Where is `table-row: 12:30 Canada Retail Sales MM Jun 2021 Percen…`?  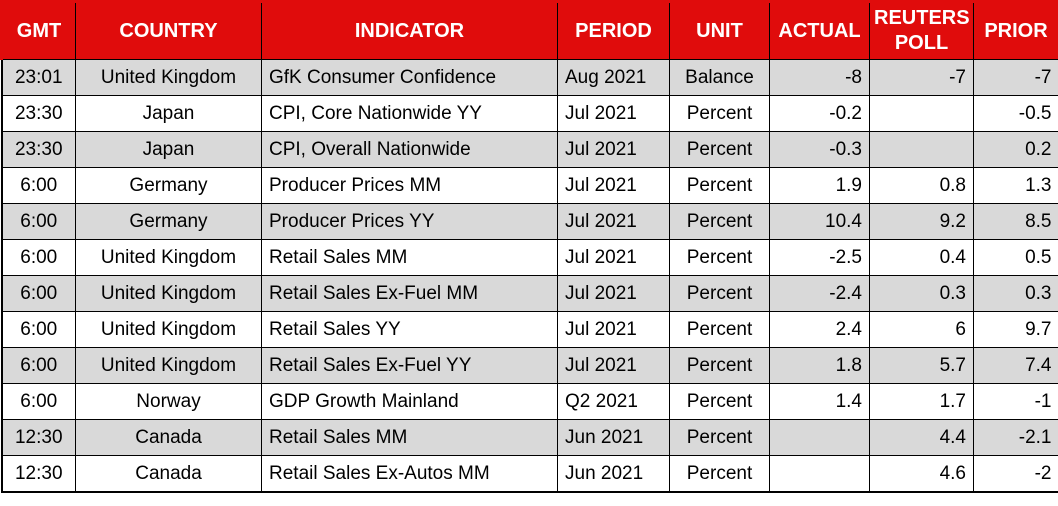
table-row: 12:30 Canada Retail Sales MM Jun 2021 Percen… is located at coordinates (529, 437).